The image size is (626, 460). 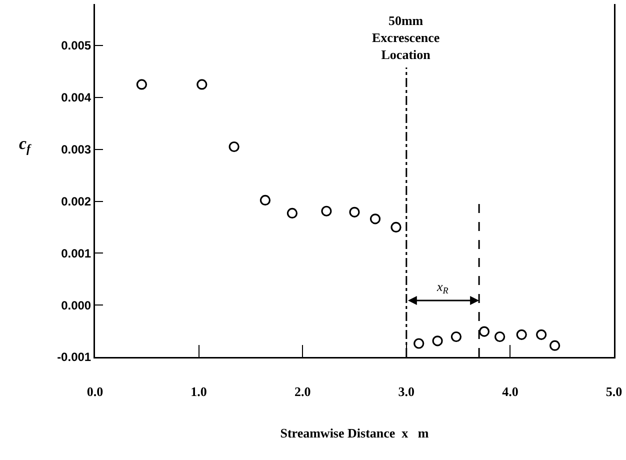 What do you see at coordinates (76, 253) in the screenshot?
I see `y-tick-label: 0.001` at bounding box center [76, 253].